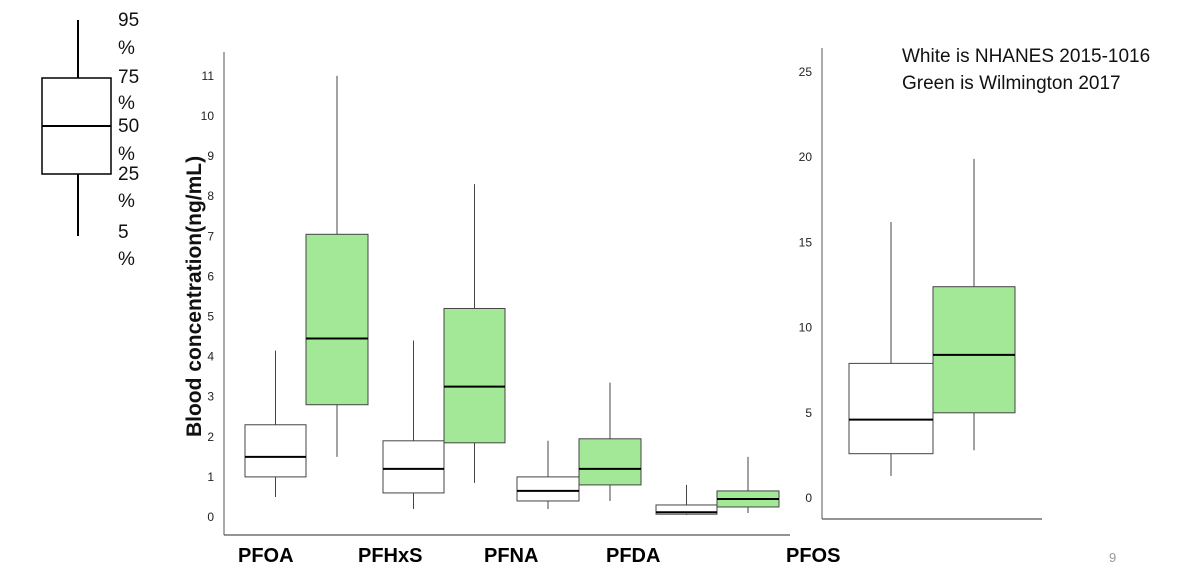  I want to click on category-pfos: PFOS, so click(813, 556).